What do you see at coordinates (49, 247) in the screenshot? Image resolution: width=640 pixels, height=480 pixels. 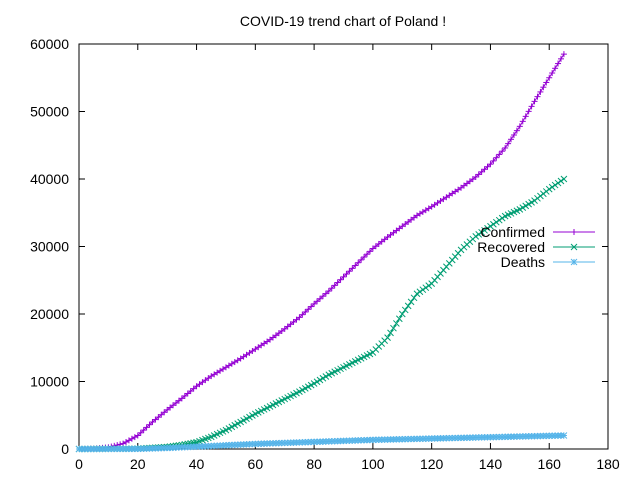 I see `y-tick-label: 30000` at bounding box center [49, 247].